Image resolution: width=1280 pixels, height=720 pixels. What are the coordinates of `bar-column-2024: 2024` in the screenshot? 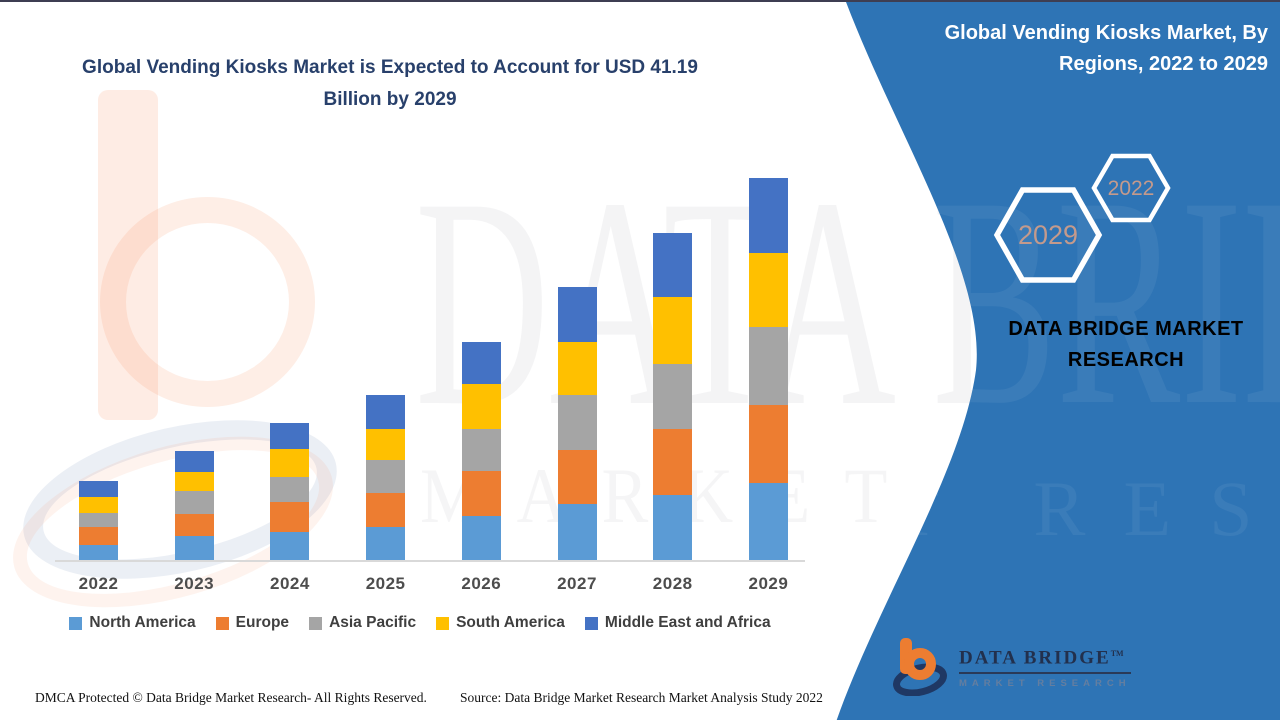 It's located at (290, 372).